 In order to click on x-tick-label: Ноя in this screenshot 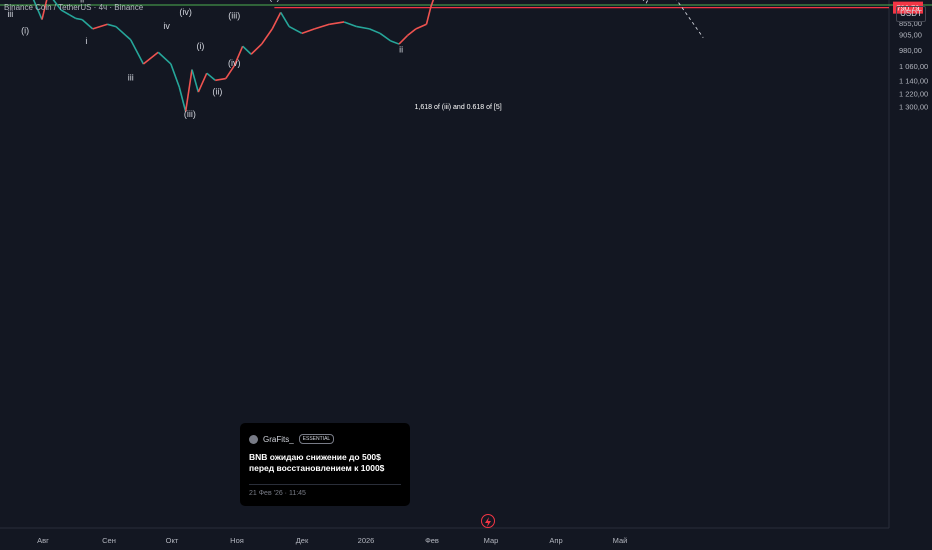, I will do `click(237, 540)`.